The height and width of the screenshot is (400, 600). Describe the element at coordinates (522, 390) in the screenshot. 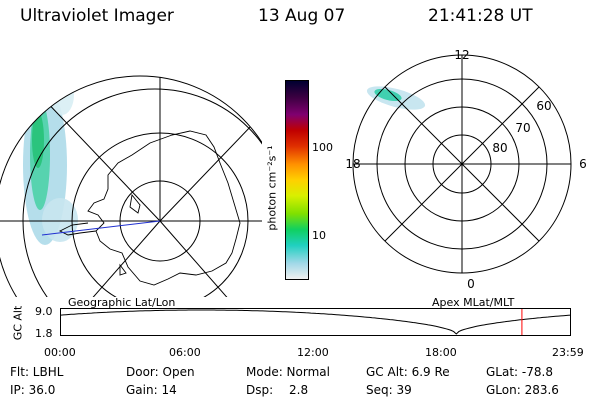

I see `glon-info: GLon: 283.6` at that location.